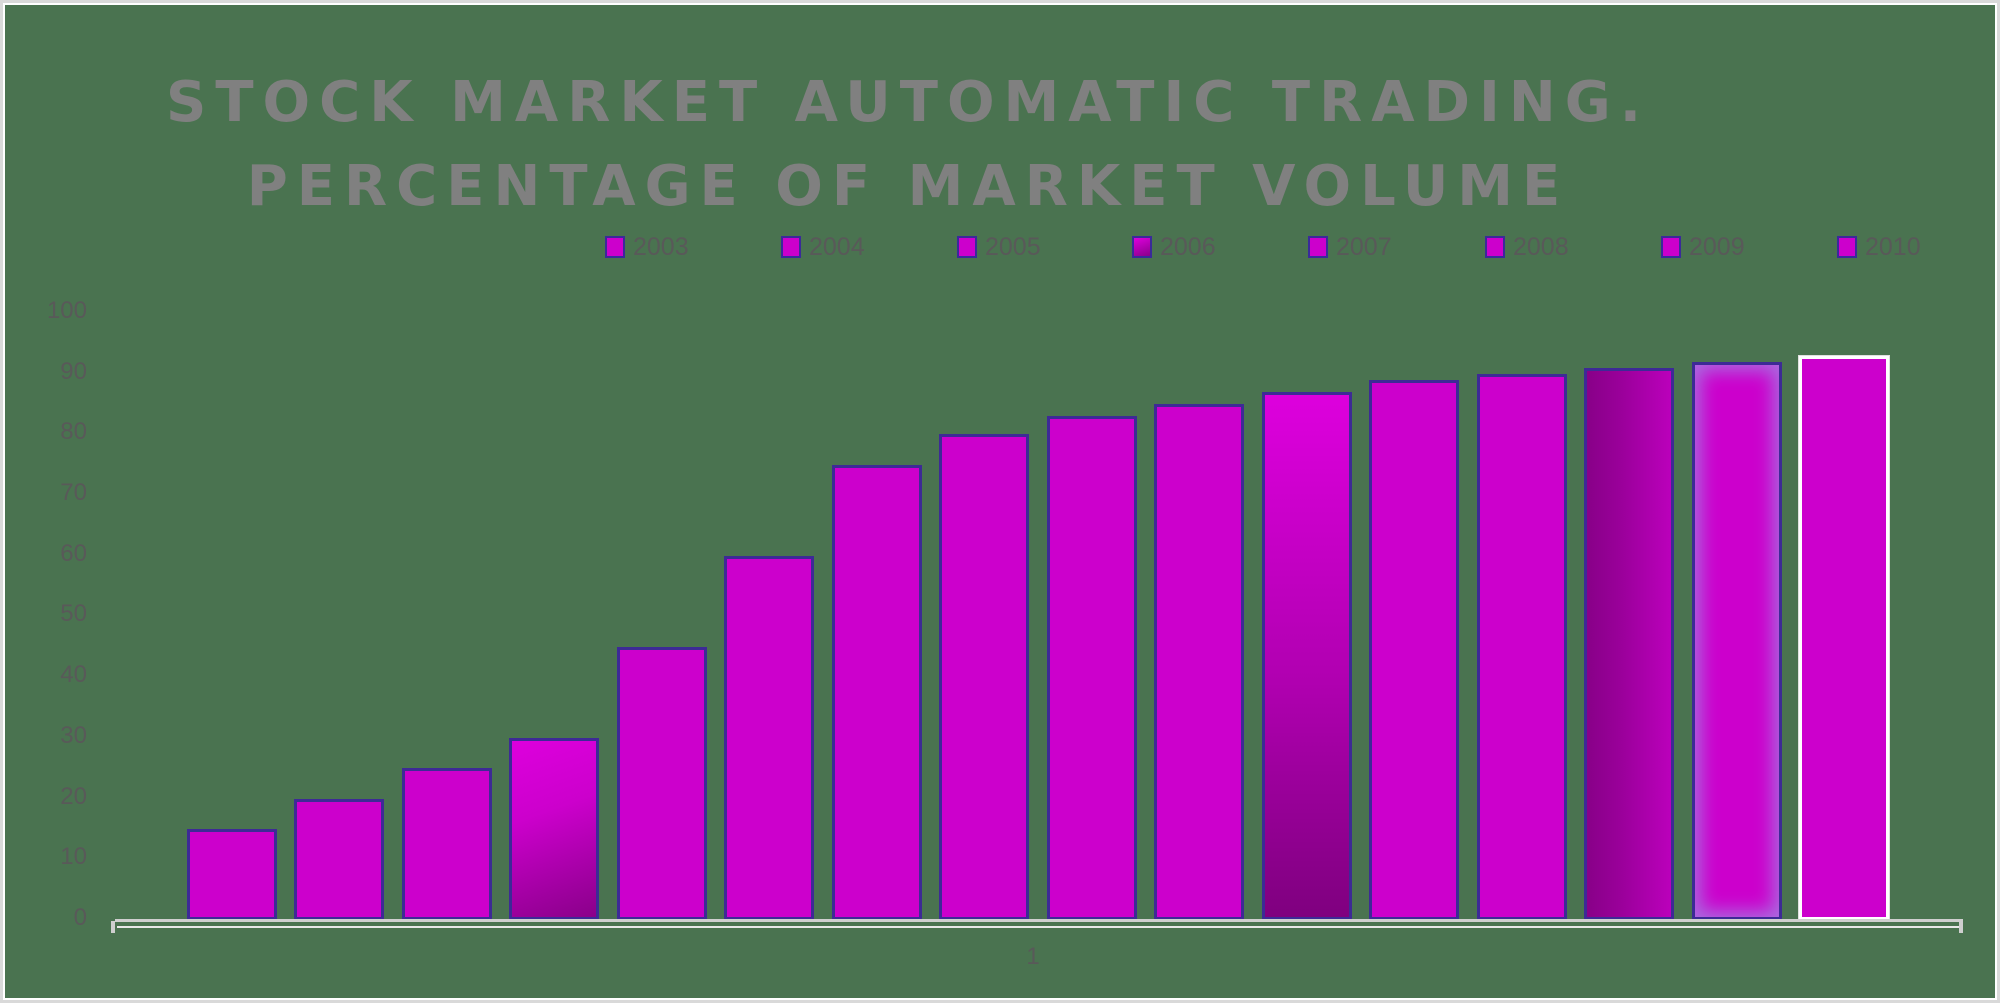 This screenshot has height=1003, width=2000. I want to click on y-tick-70: 70, so click(73, 492).